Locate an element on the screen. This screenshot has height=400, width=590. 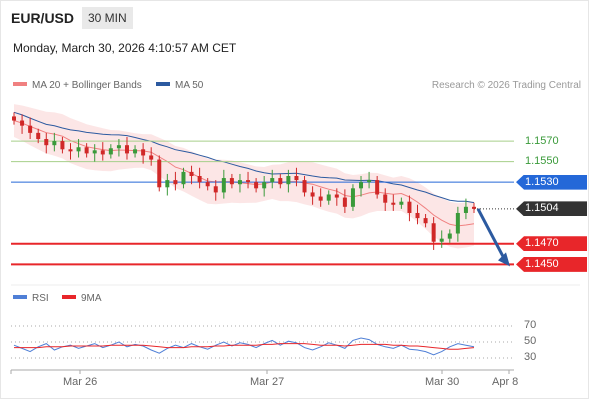
x-label-mar-30: Mar 30 is located at coordinates (442, 382).